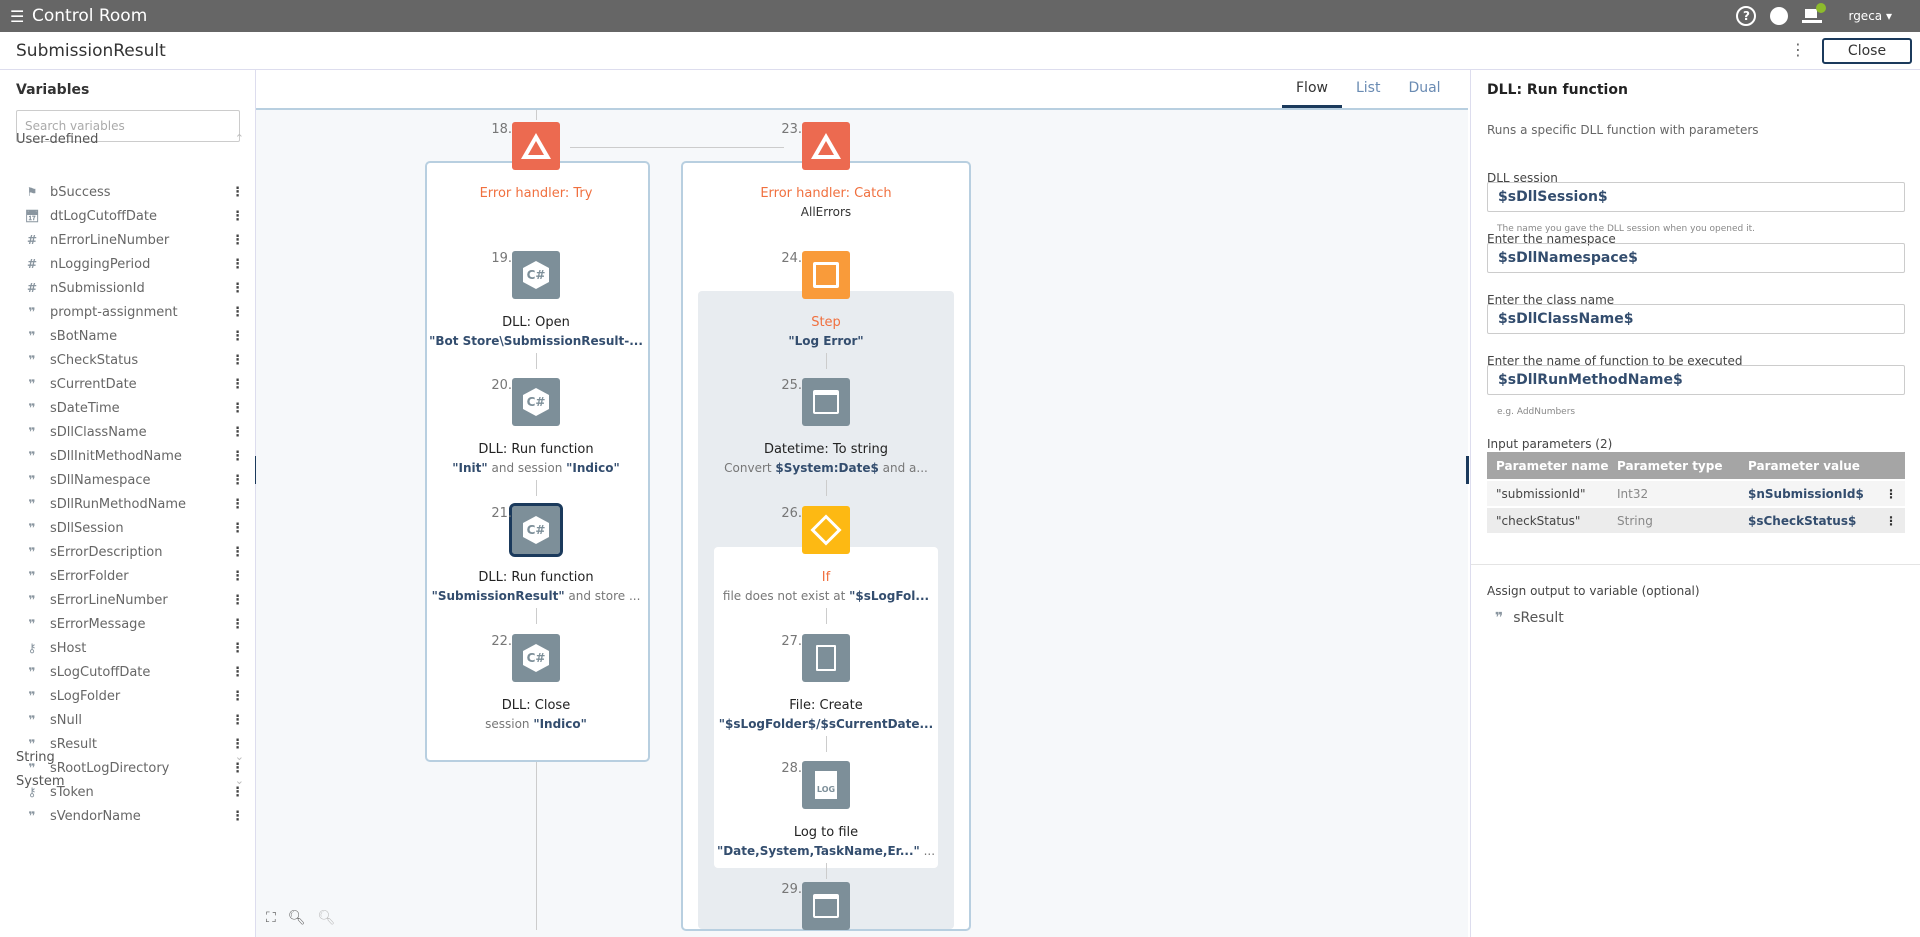 The height and width of the screenshot is (937, 1920). What do you see at coordinates (130, 781) in the screenshot?
I see `group-system: System ⌄` at bounding box center [130, 781].